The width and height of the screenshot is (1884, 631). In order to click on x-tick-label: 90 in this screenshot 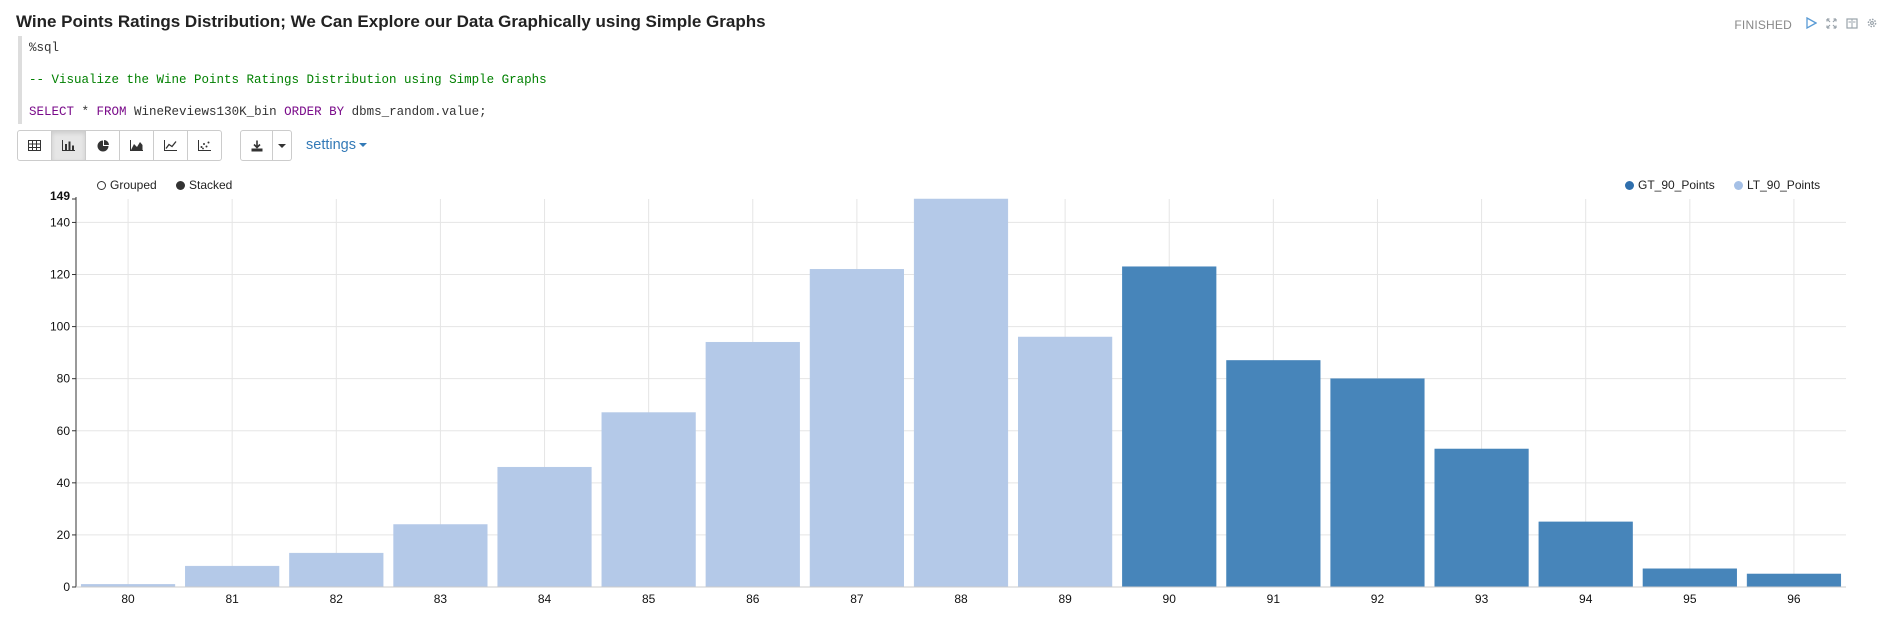, I will do `click(1170, 599)`.